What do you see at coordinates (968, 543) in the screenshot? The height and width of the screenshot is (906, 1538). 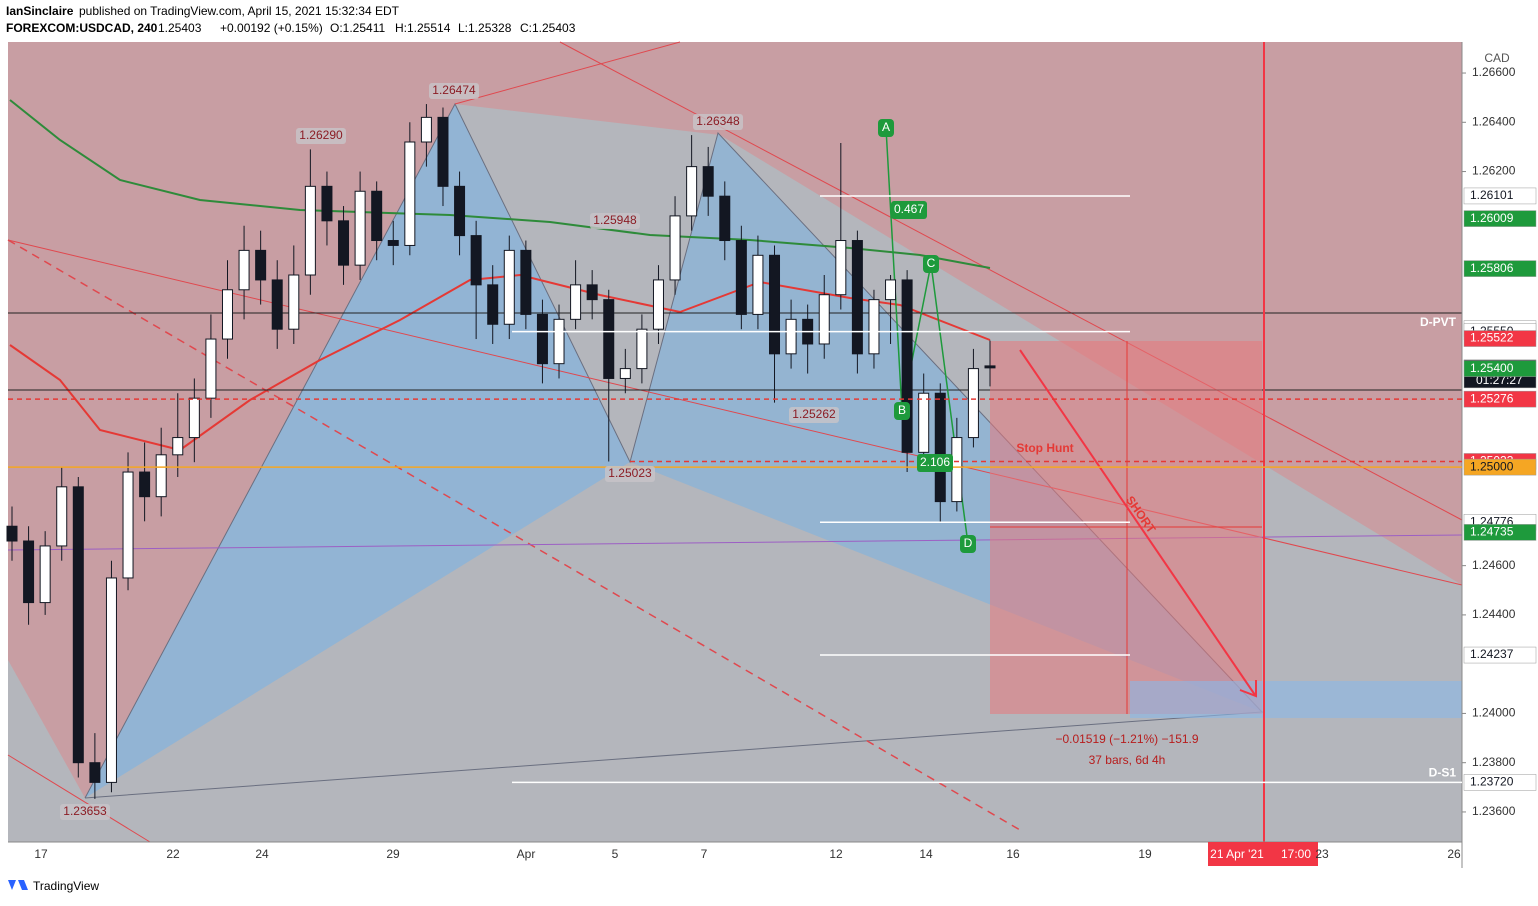 I see `point-label: D` at bounding box center [968, 543].